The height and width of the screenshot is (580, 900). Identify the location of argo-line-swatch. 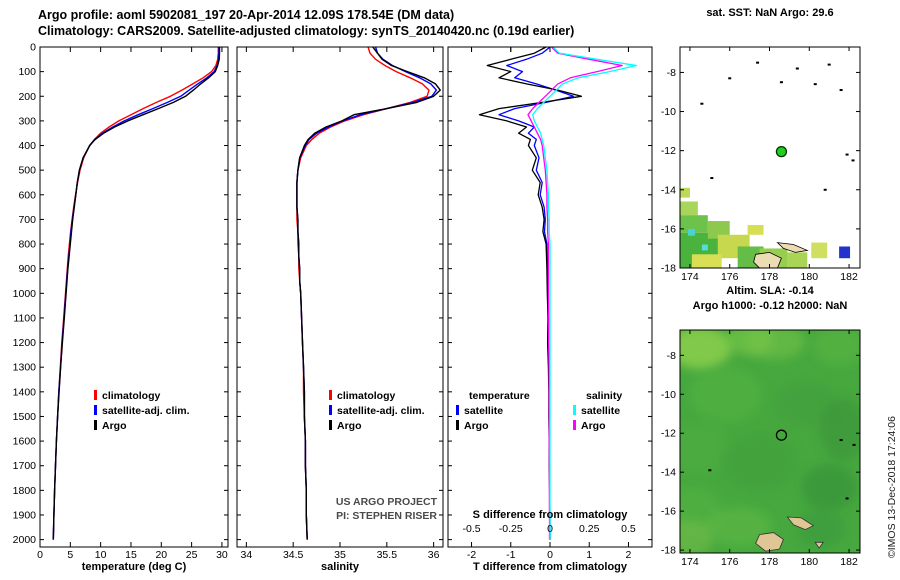
(95, 425).